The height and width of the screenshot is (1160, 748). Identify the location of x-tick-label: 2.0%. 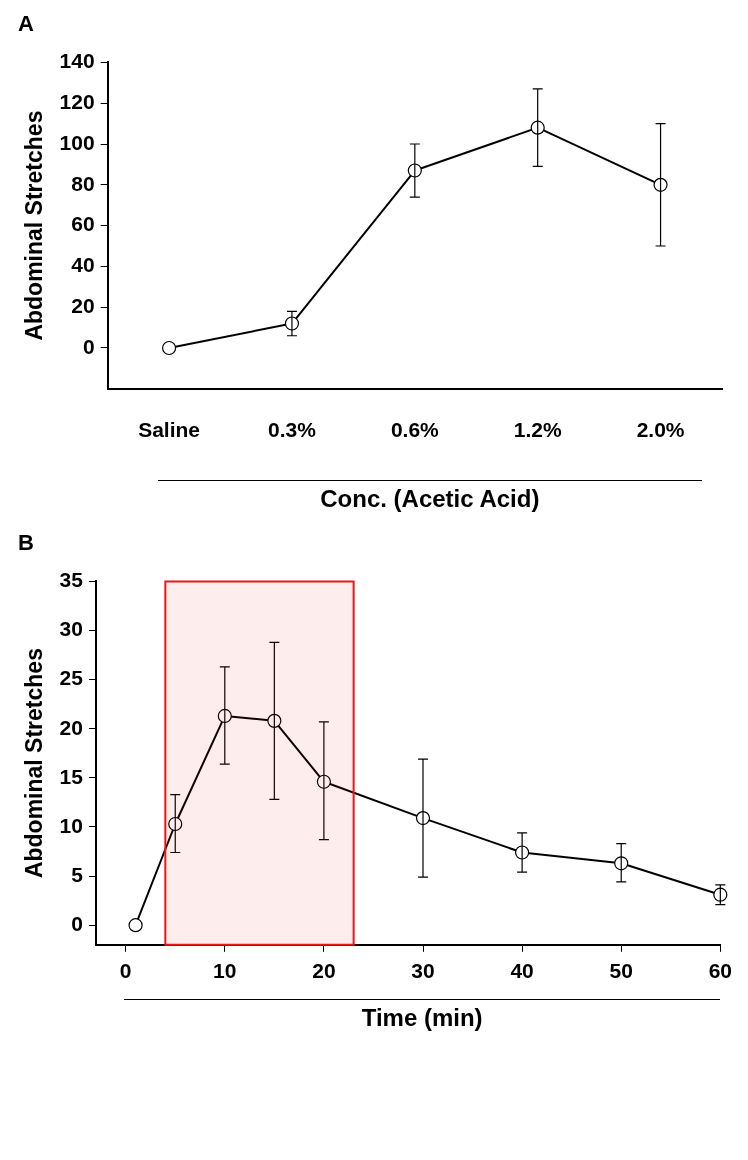
(660, 430).